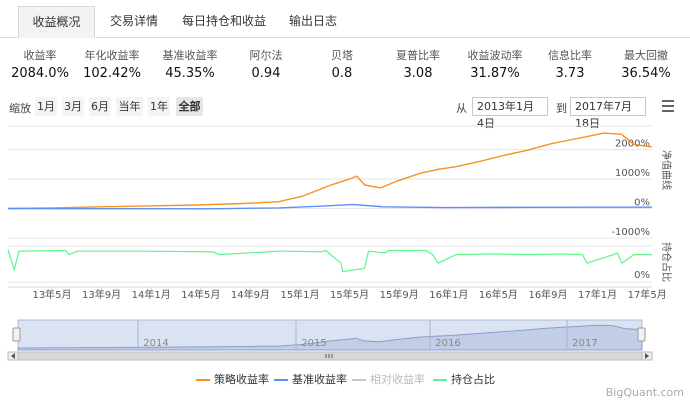  Describe the element at coordinates (200, 294) in the screenshot. I see `x-tick-label: 14年5月` at that location.